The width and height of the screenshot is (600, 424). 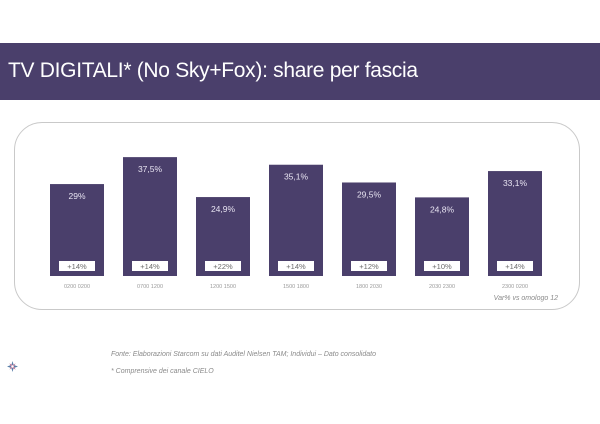 What do you see at coordinates (12, 366) in the screenshot?
I see `star-logo-icon` at bounding box center [12, 366].